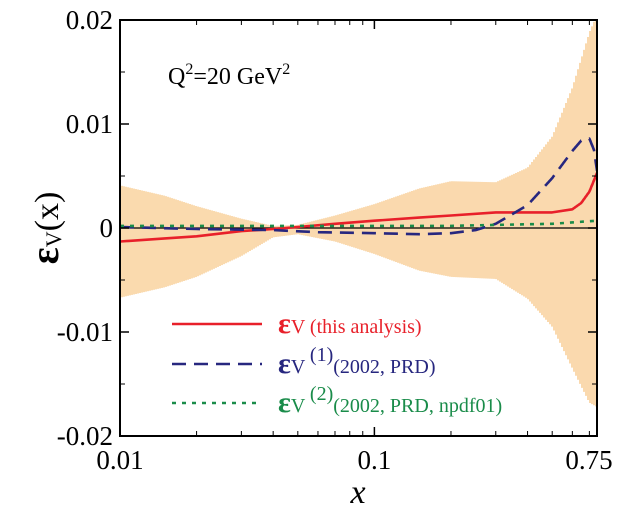 The height and width of the screenshot is (516, 636). Describe the element at coordinates (107, 228) in the screenshot. I see `y-tick-label: 0` at that location.